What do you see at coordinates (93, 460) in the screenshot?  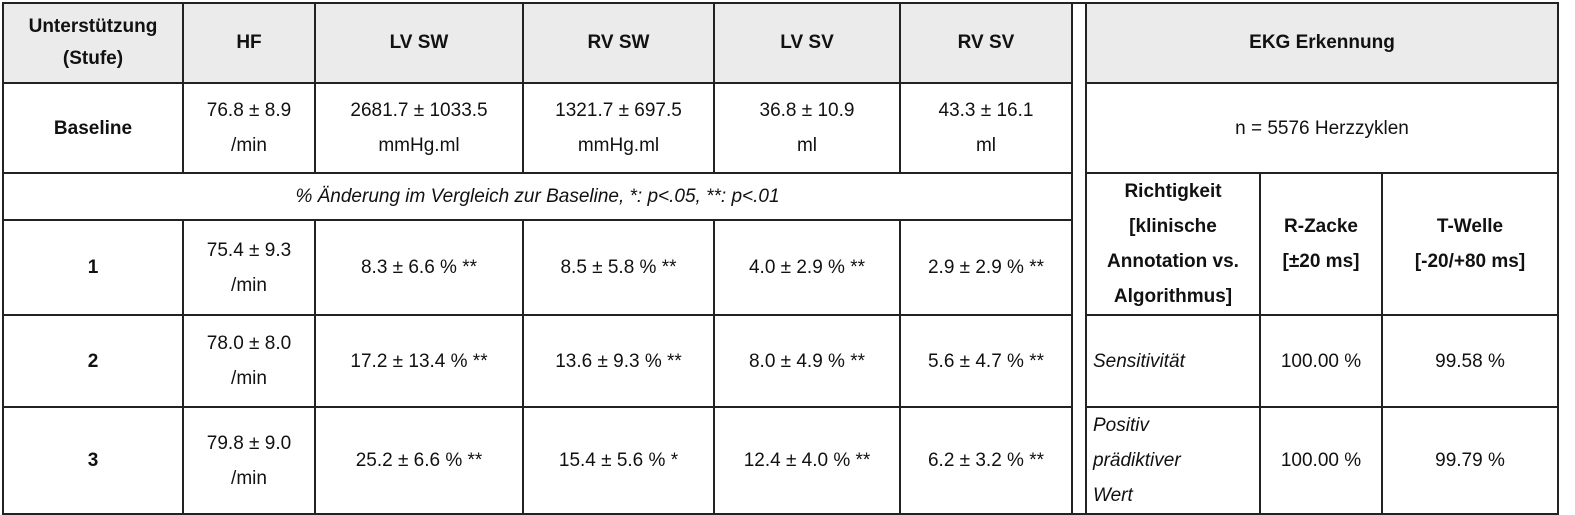 I see `row-stufe: 3` at bounding box center [93, 460].